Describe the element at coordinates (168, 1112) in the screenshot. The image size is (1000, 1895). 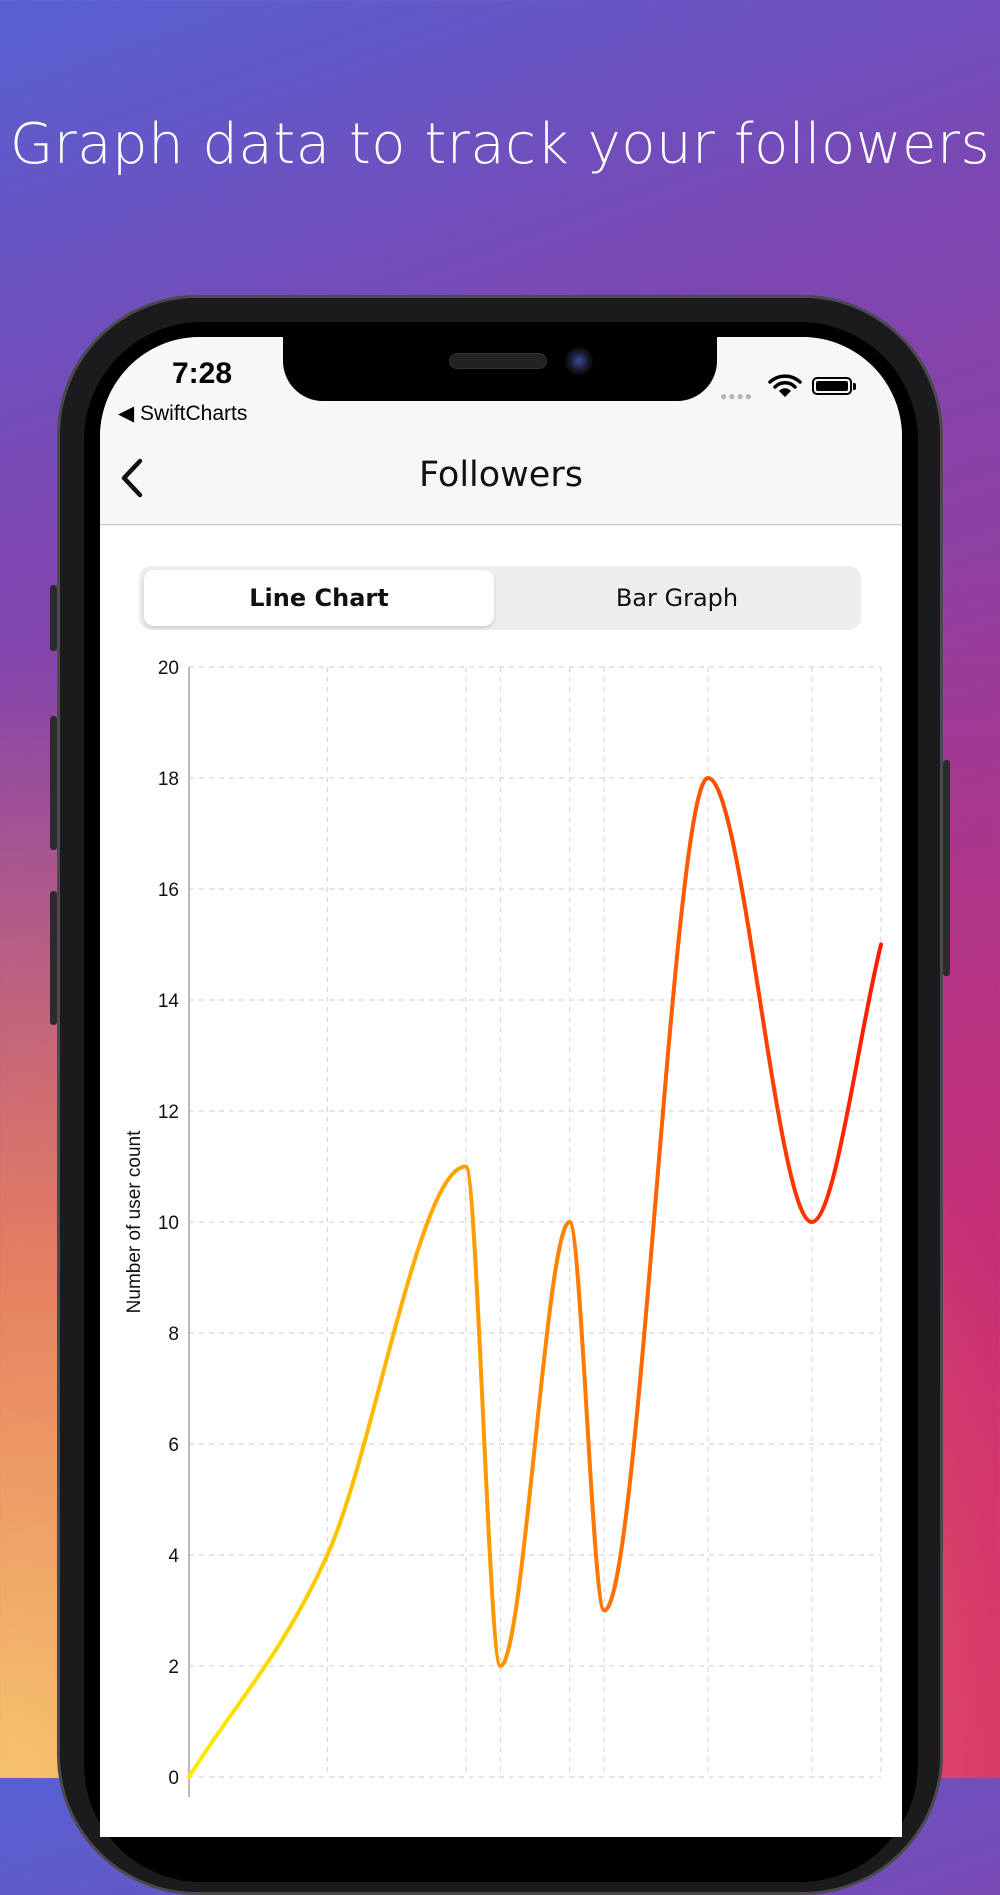
I see `y-tick-label: 12` at that location.